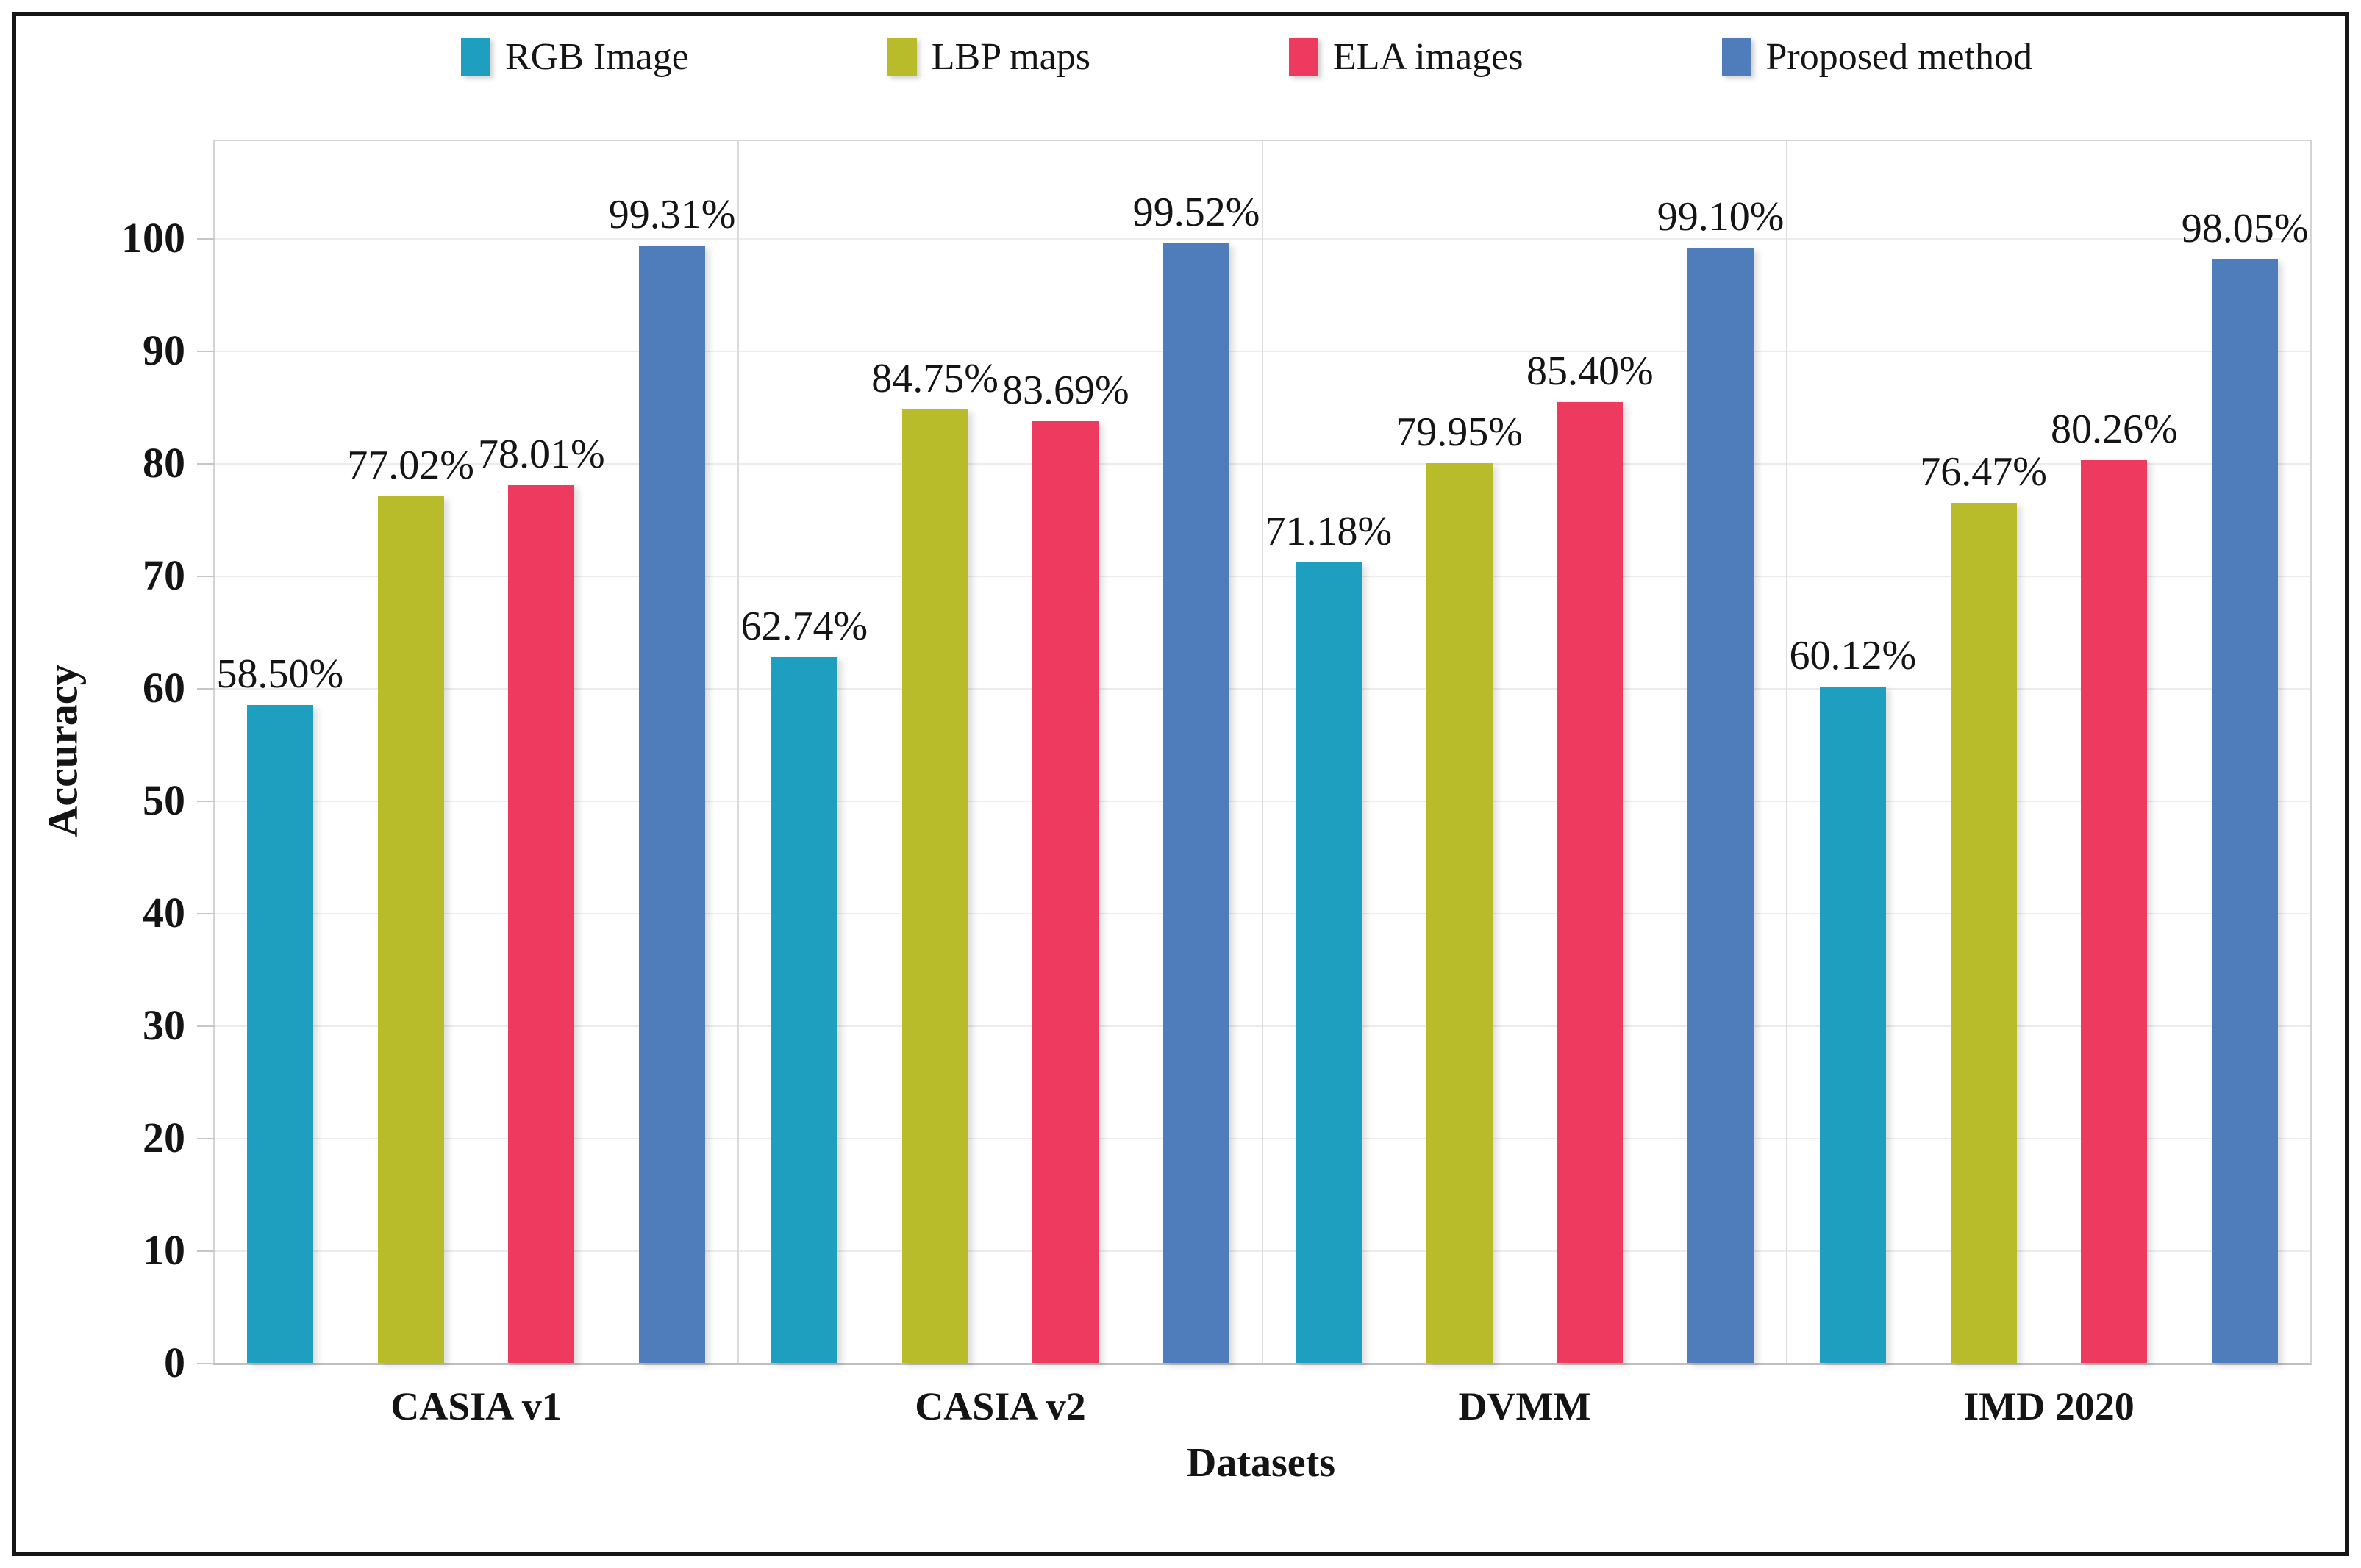 The height and width of the screenshot is (1568, 2361). Describe the element at coordinates (410, 466) in the screenshot. I see `bar-value-label: 77.02%` at that location.